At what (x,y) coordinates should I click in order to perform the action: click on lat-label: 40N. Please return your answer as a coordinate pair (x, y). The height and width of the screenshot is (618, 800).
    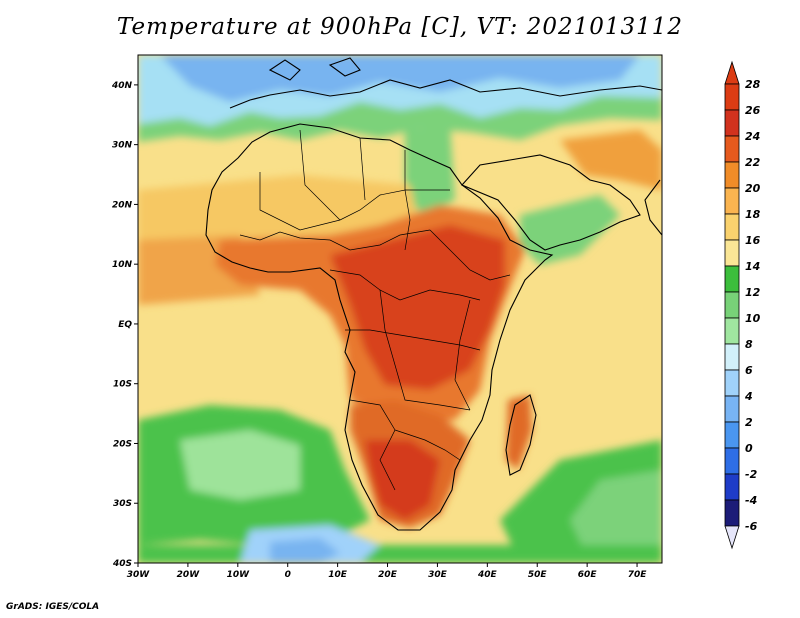
    Looking at the image, I should click on (122, 86).